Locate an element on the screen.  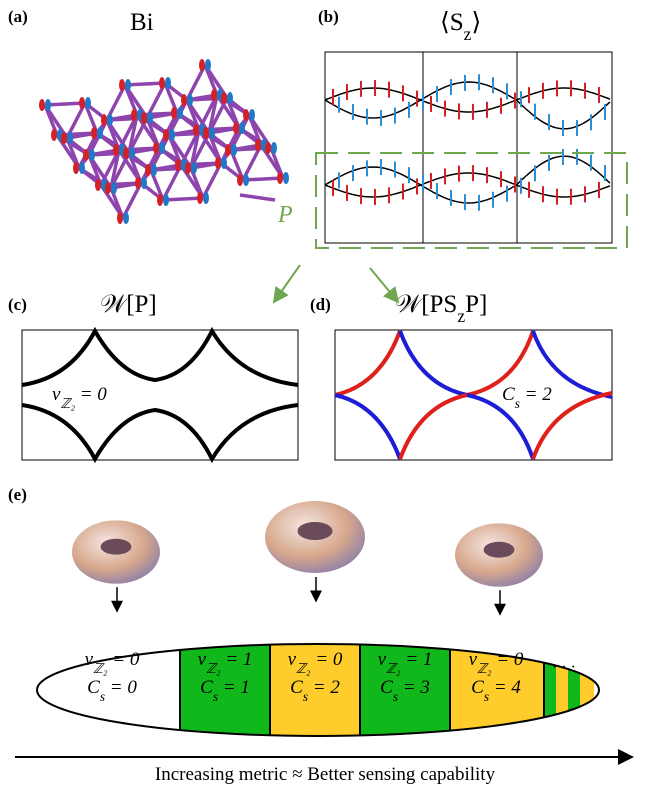
text-part: = 3 is located at coordinates (414, 687).